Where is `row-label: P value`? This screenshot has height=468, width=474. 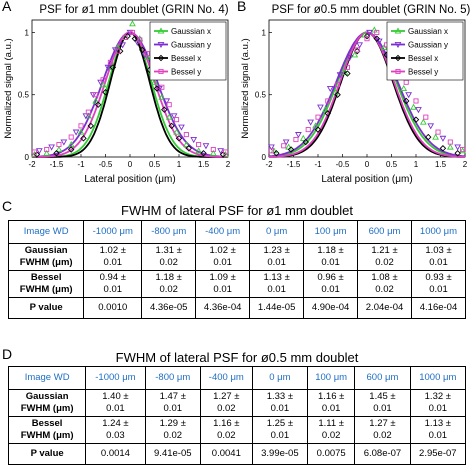 row-label: P value is located at coordinates (46, 308).